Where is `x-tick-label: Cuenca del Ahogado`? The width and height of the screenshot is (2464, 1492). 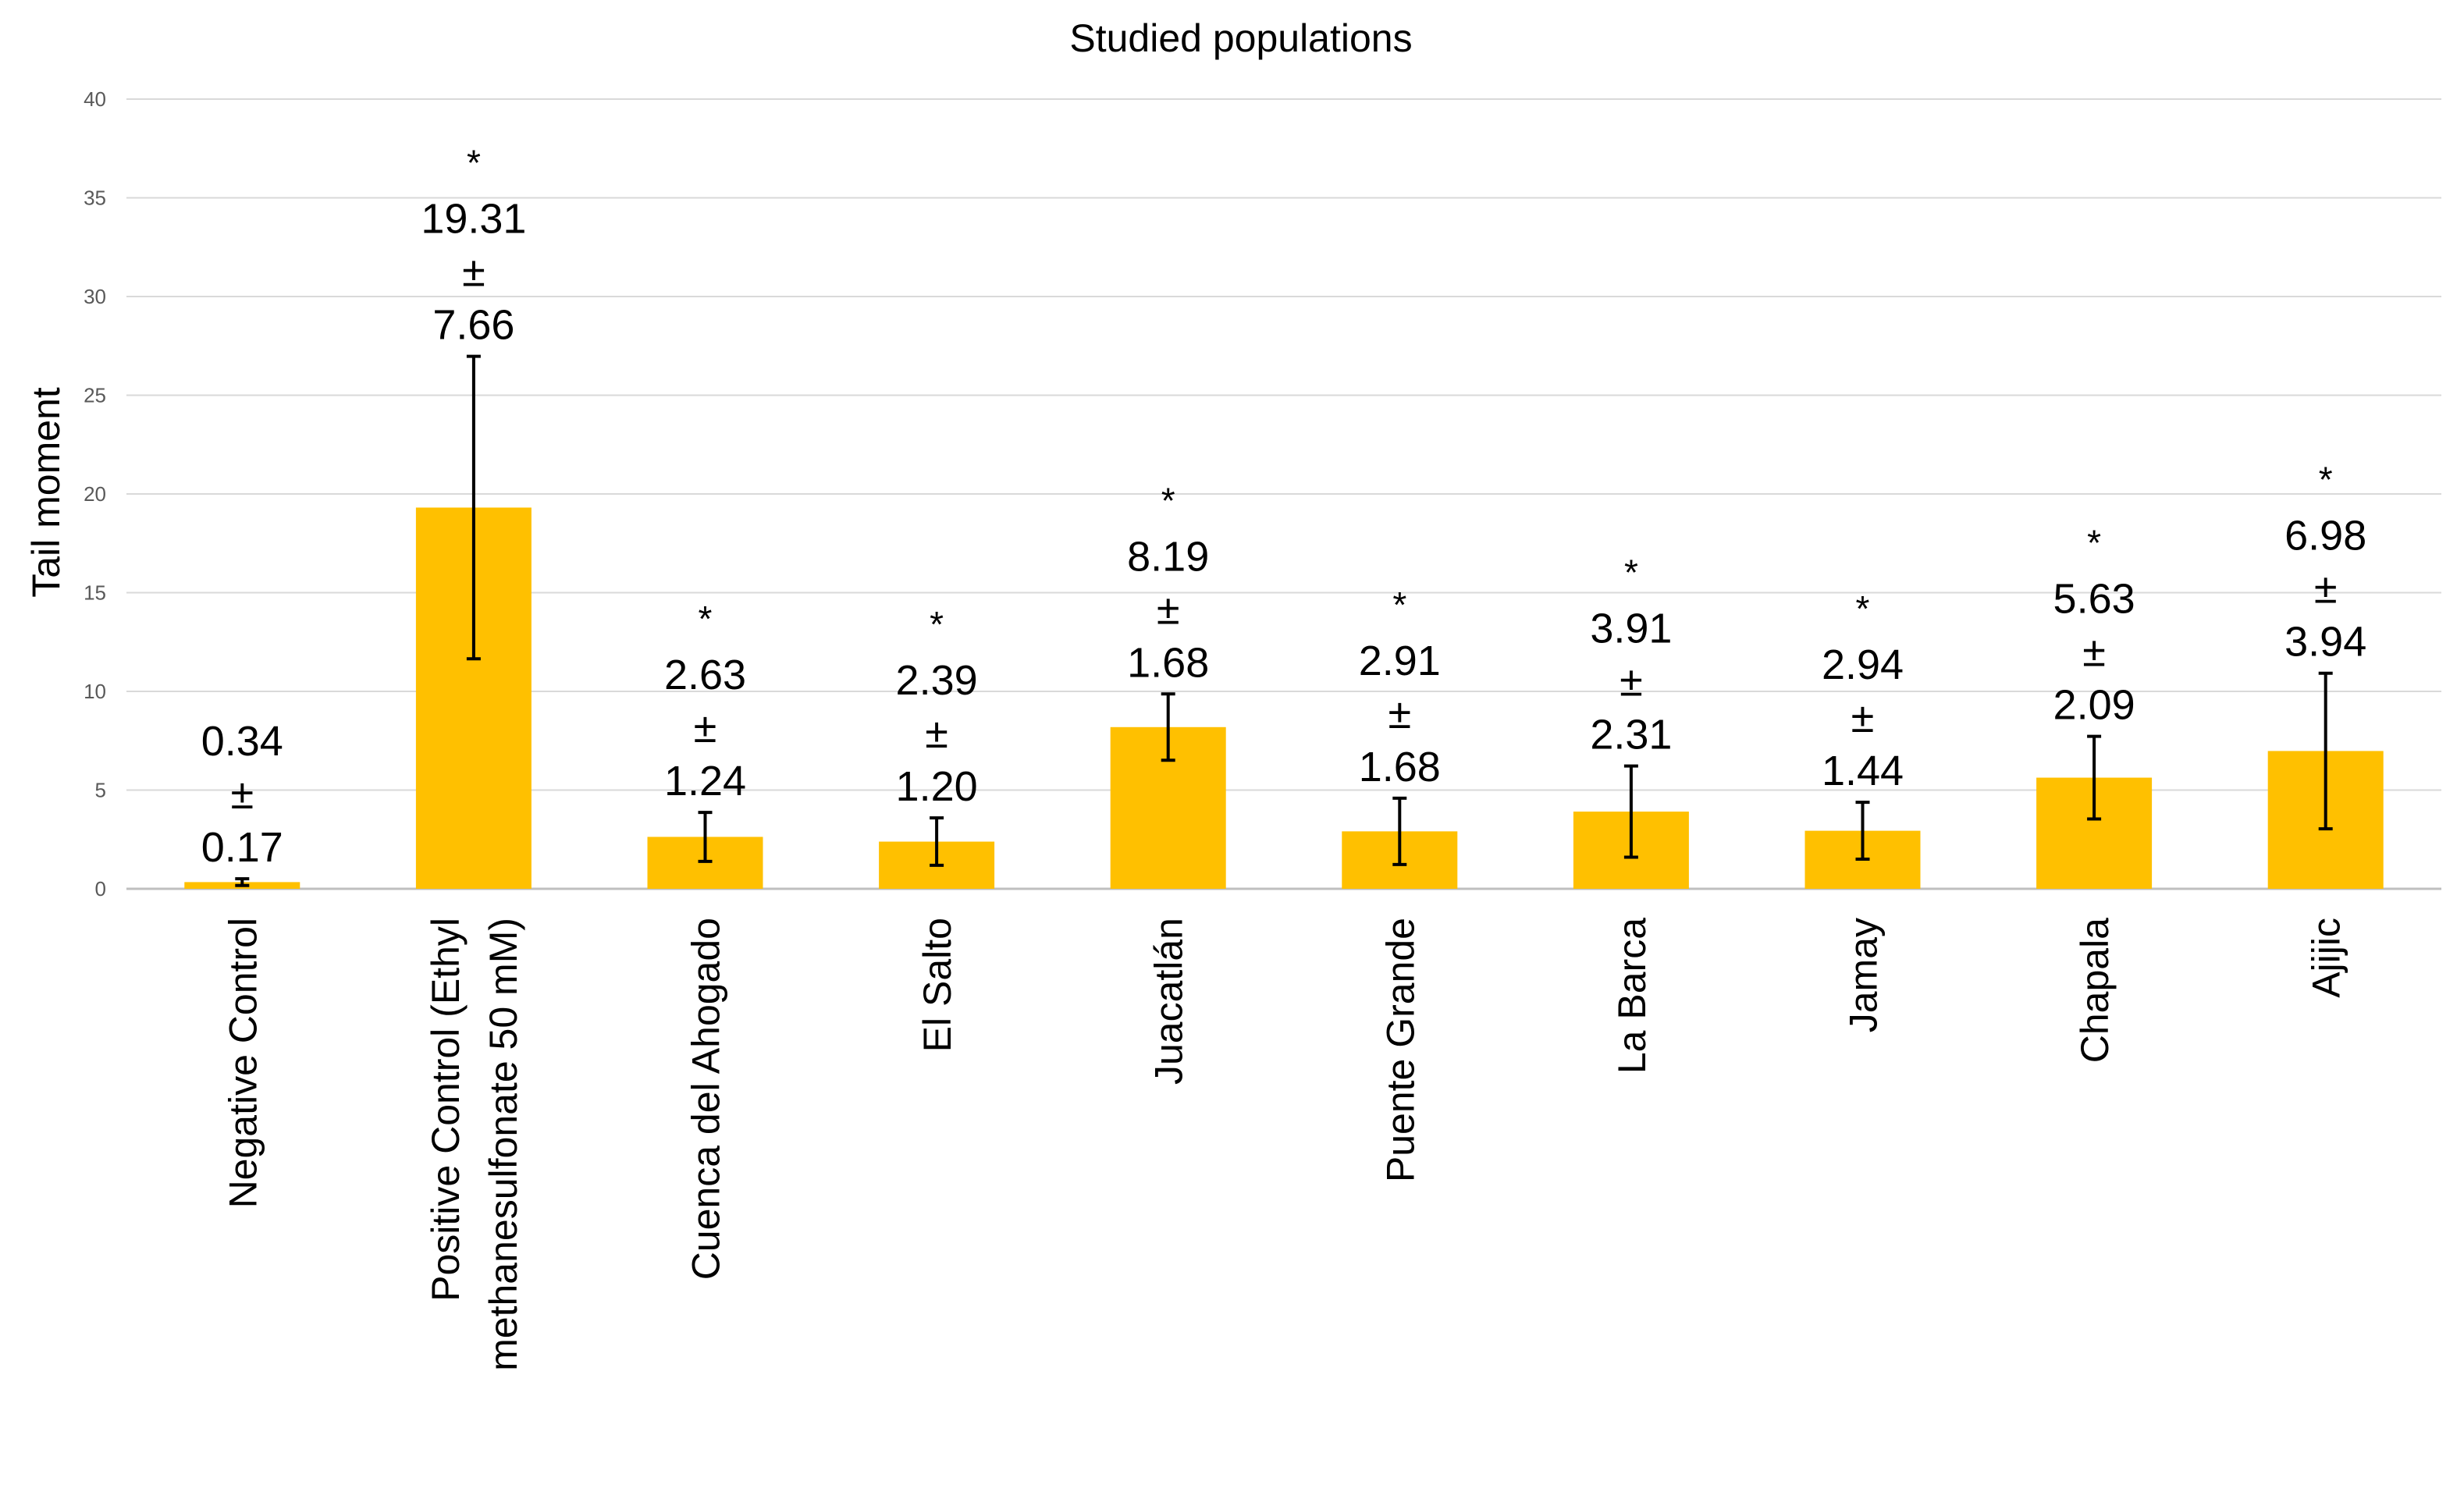
x-tick-label: Cuenca del Ahogado is located at coordinates (706, 1099).